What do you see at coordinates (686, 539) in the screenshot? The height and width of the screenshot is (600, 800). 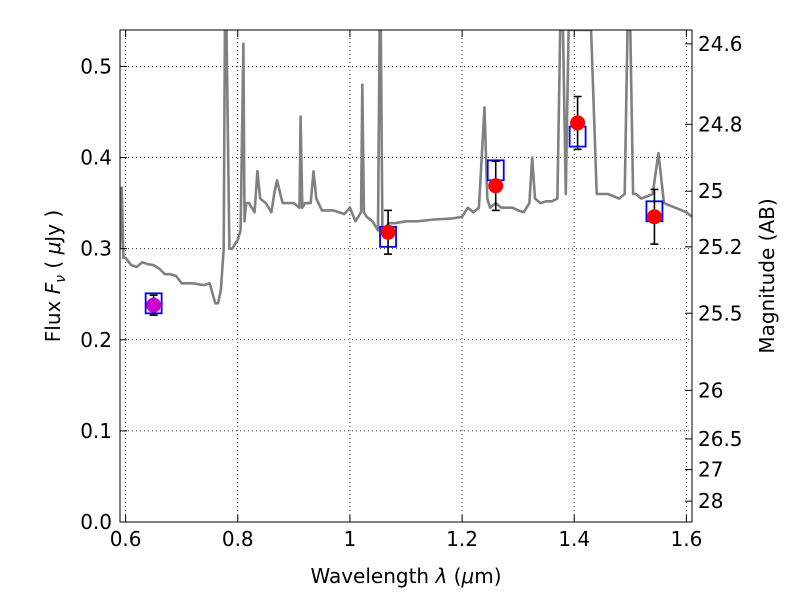 I see `x-tick-label: 1.6` at bounding box center [686, 539].